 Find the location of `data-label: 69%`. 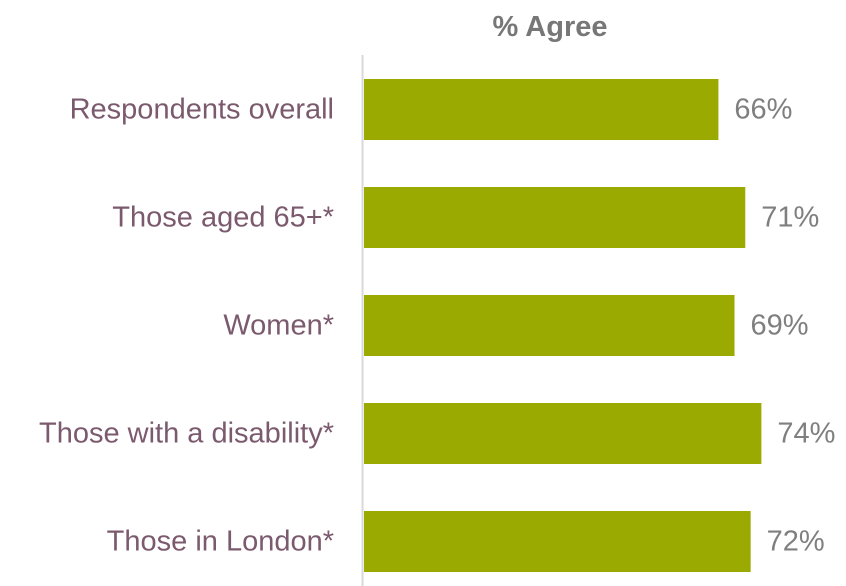

data-label: 69% is located at coordinates (780, 326).